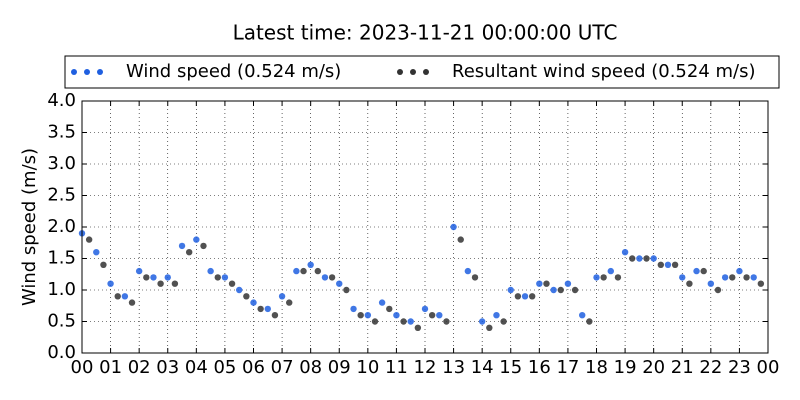 The image size is (800, 400). What do you see at coordinates (567, 367) in the screenshot?
I see `x-tick-label: 17` at bounding box center [567, 367].